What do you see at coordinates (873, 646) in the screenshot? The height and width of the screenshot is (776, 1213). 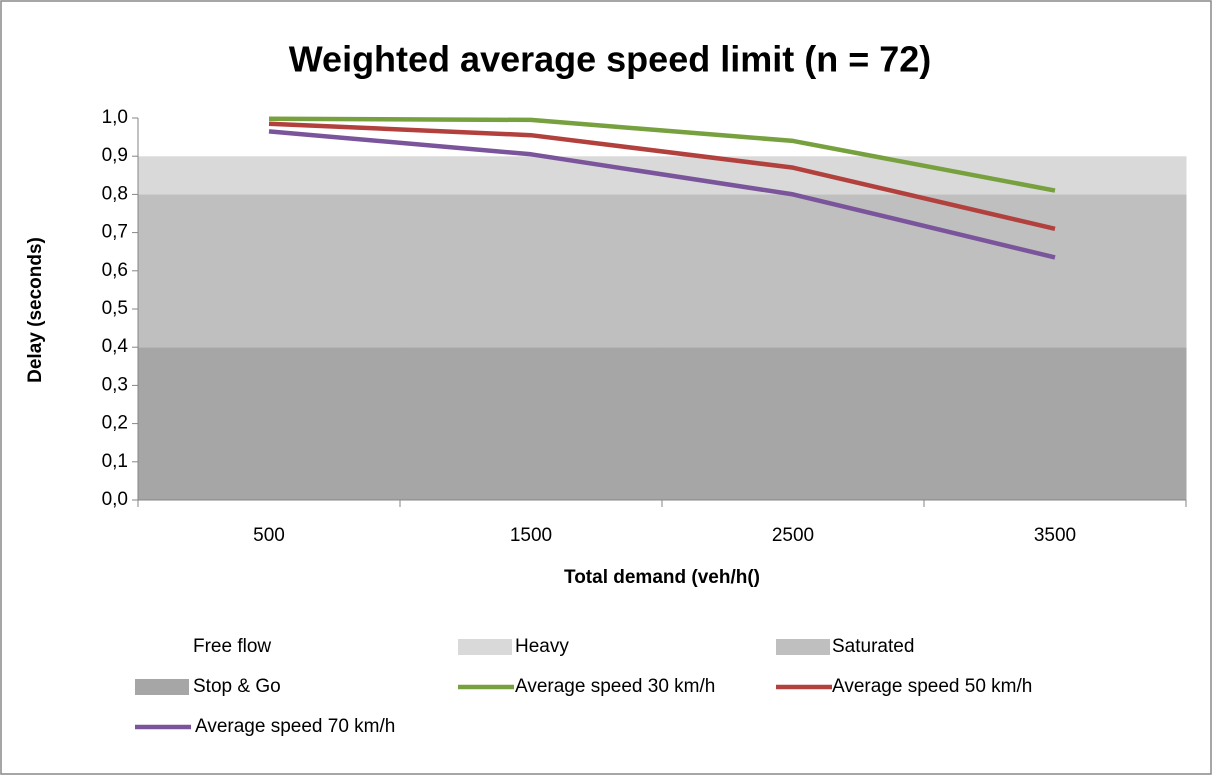 I see `legend-label: Saturated` at bounding box center [873, 646].